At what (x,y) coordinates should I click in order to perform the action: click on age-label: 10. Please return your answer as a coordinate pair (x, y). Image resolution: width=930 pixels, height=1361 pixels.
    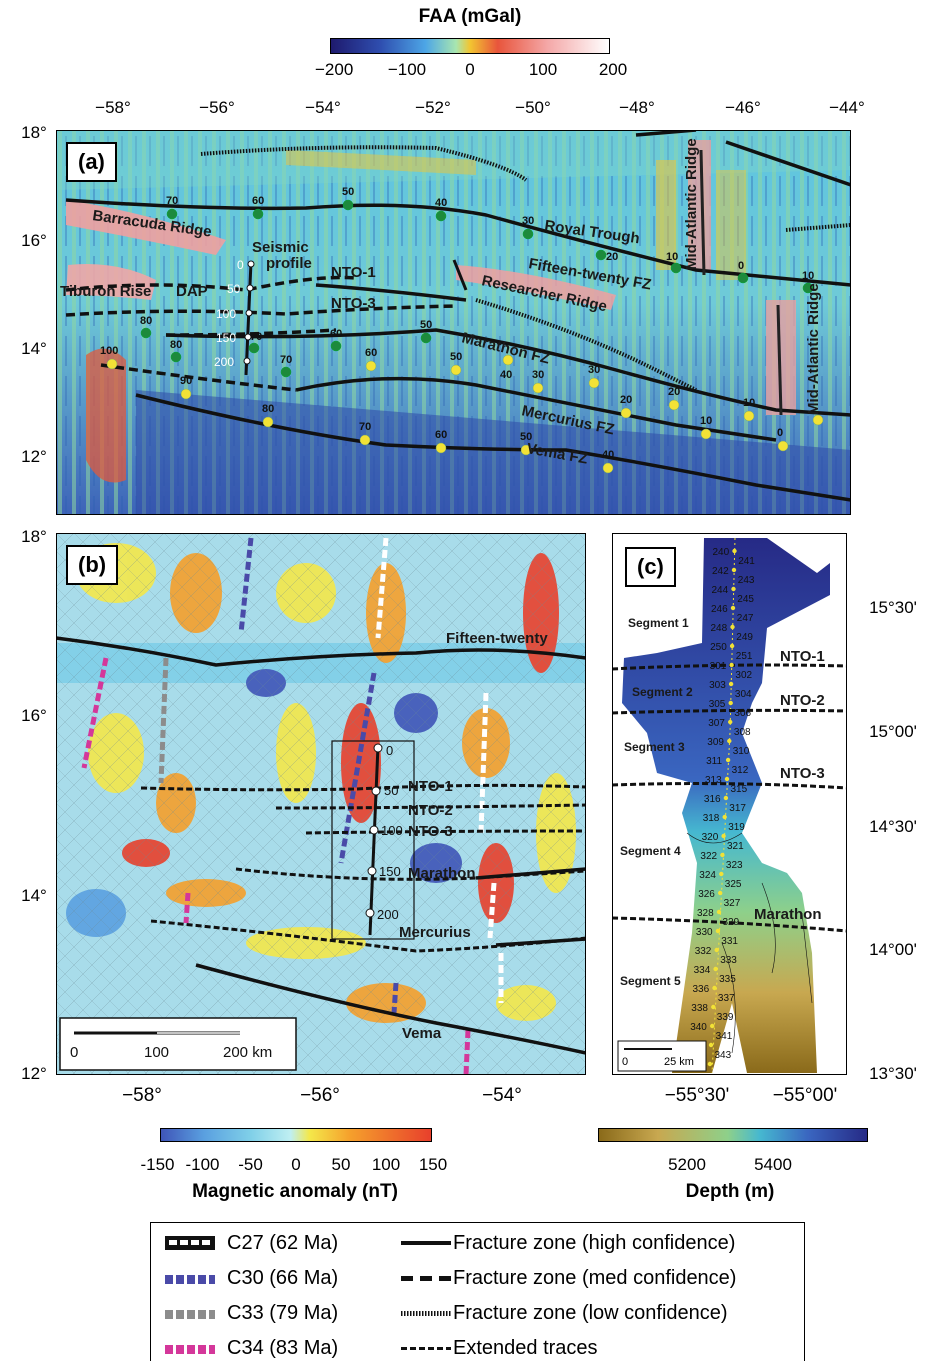
    Looking at the image, I should click on (706, 421).